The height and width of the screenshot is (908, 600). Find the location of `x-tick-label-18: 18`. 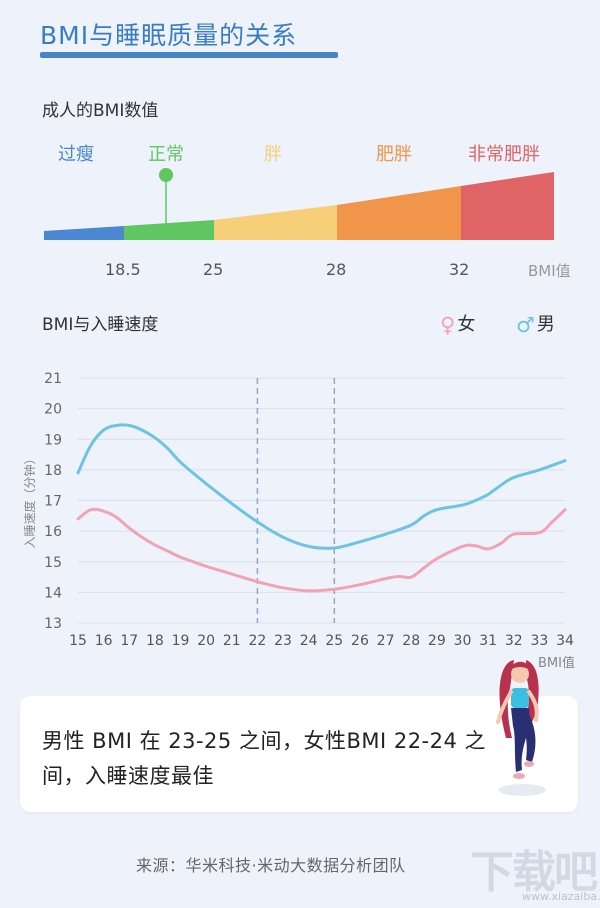

x-tick-label-18: 18 is located at coordinates (155, 641).